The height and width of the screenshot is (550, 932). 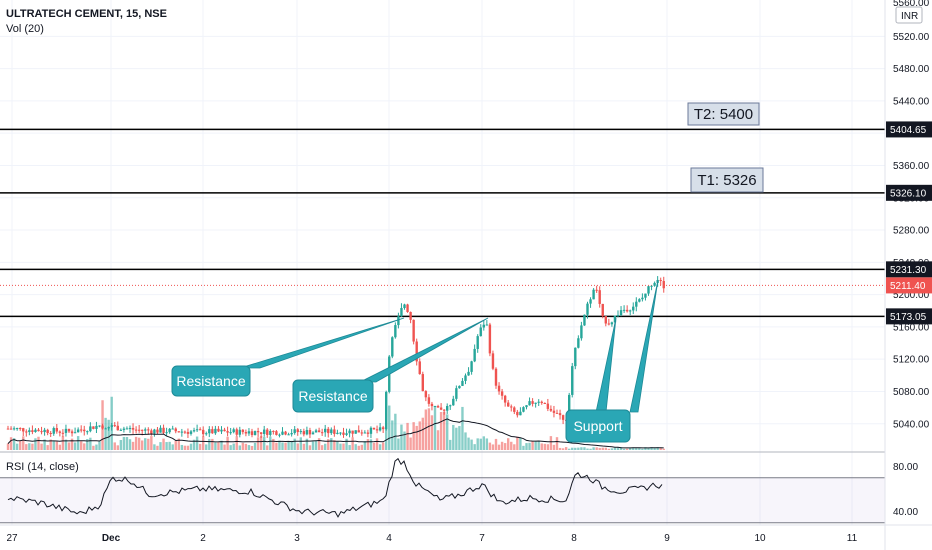 I want to click on volume-moving-average-line, so click(x=335, y=433).